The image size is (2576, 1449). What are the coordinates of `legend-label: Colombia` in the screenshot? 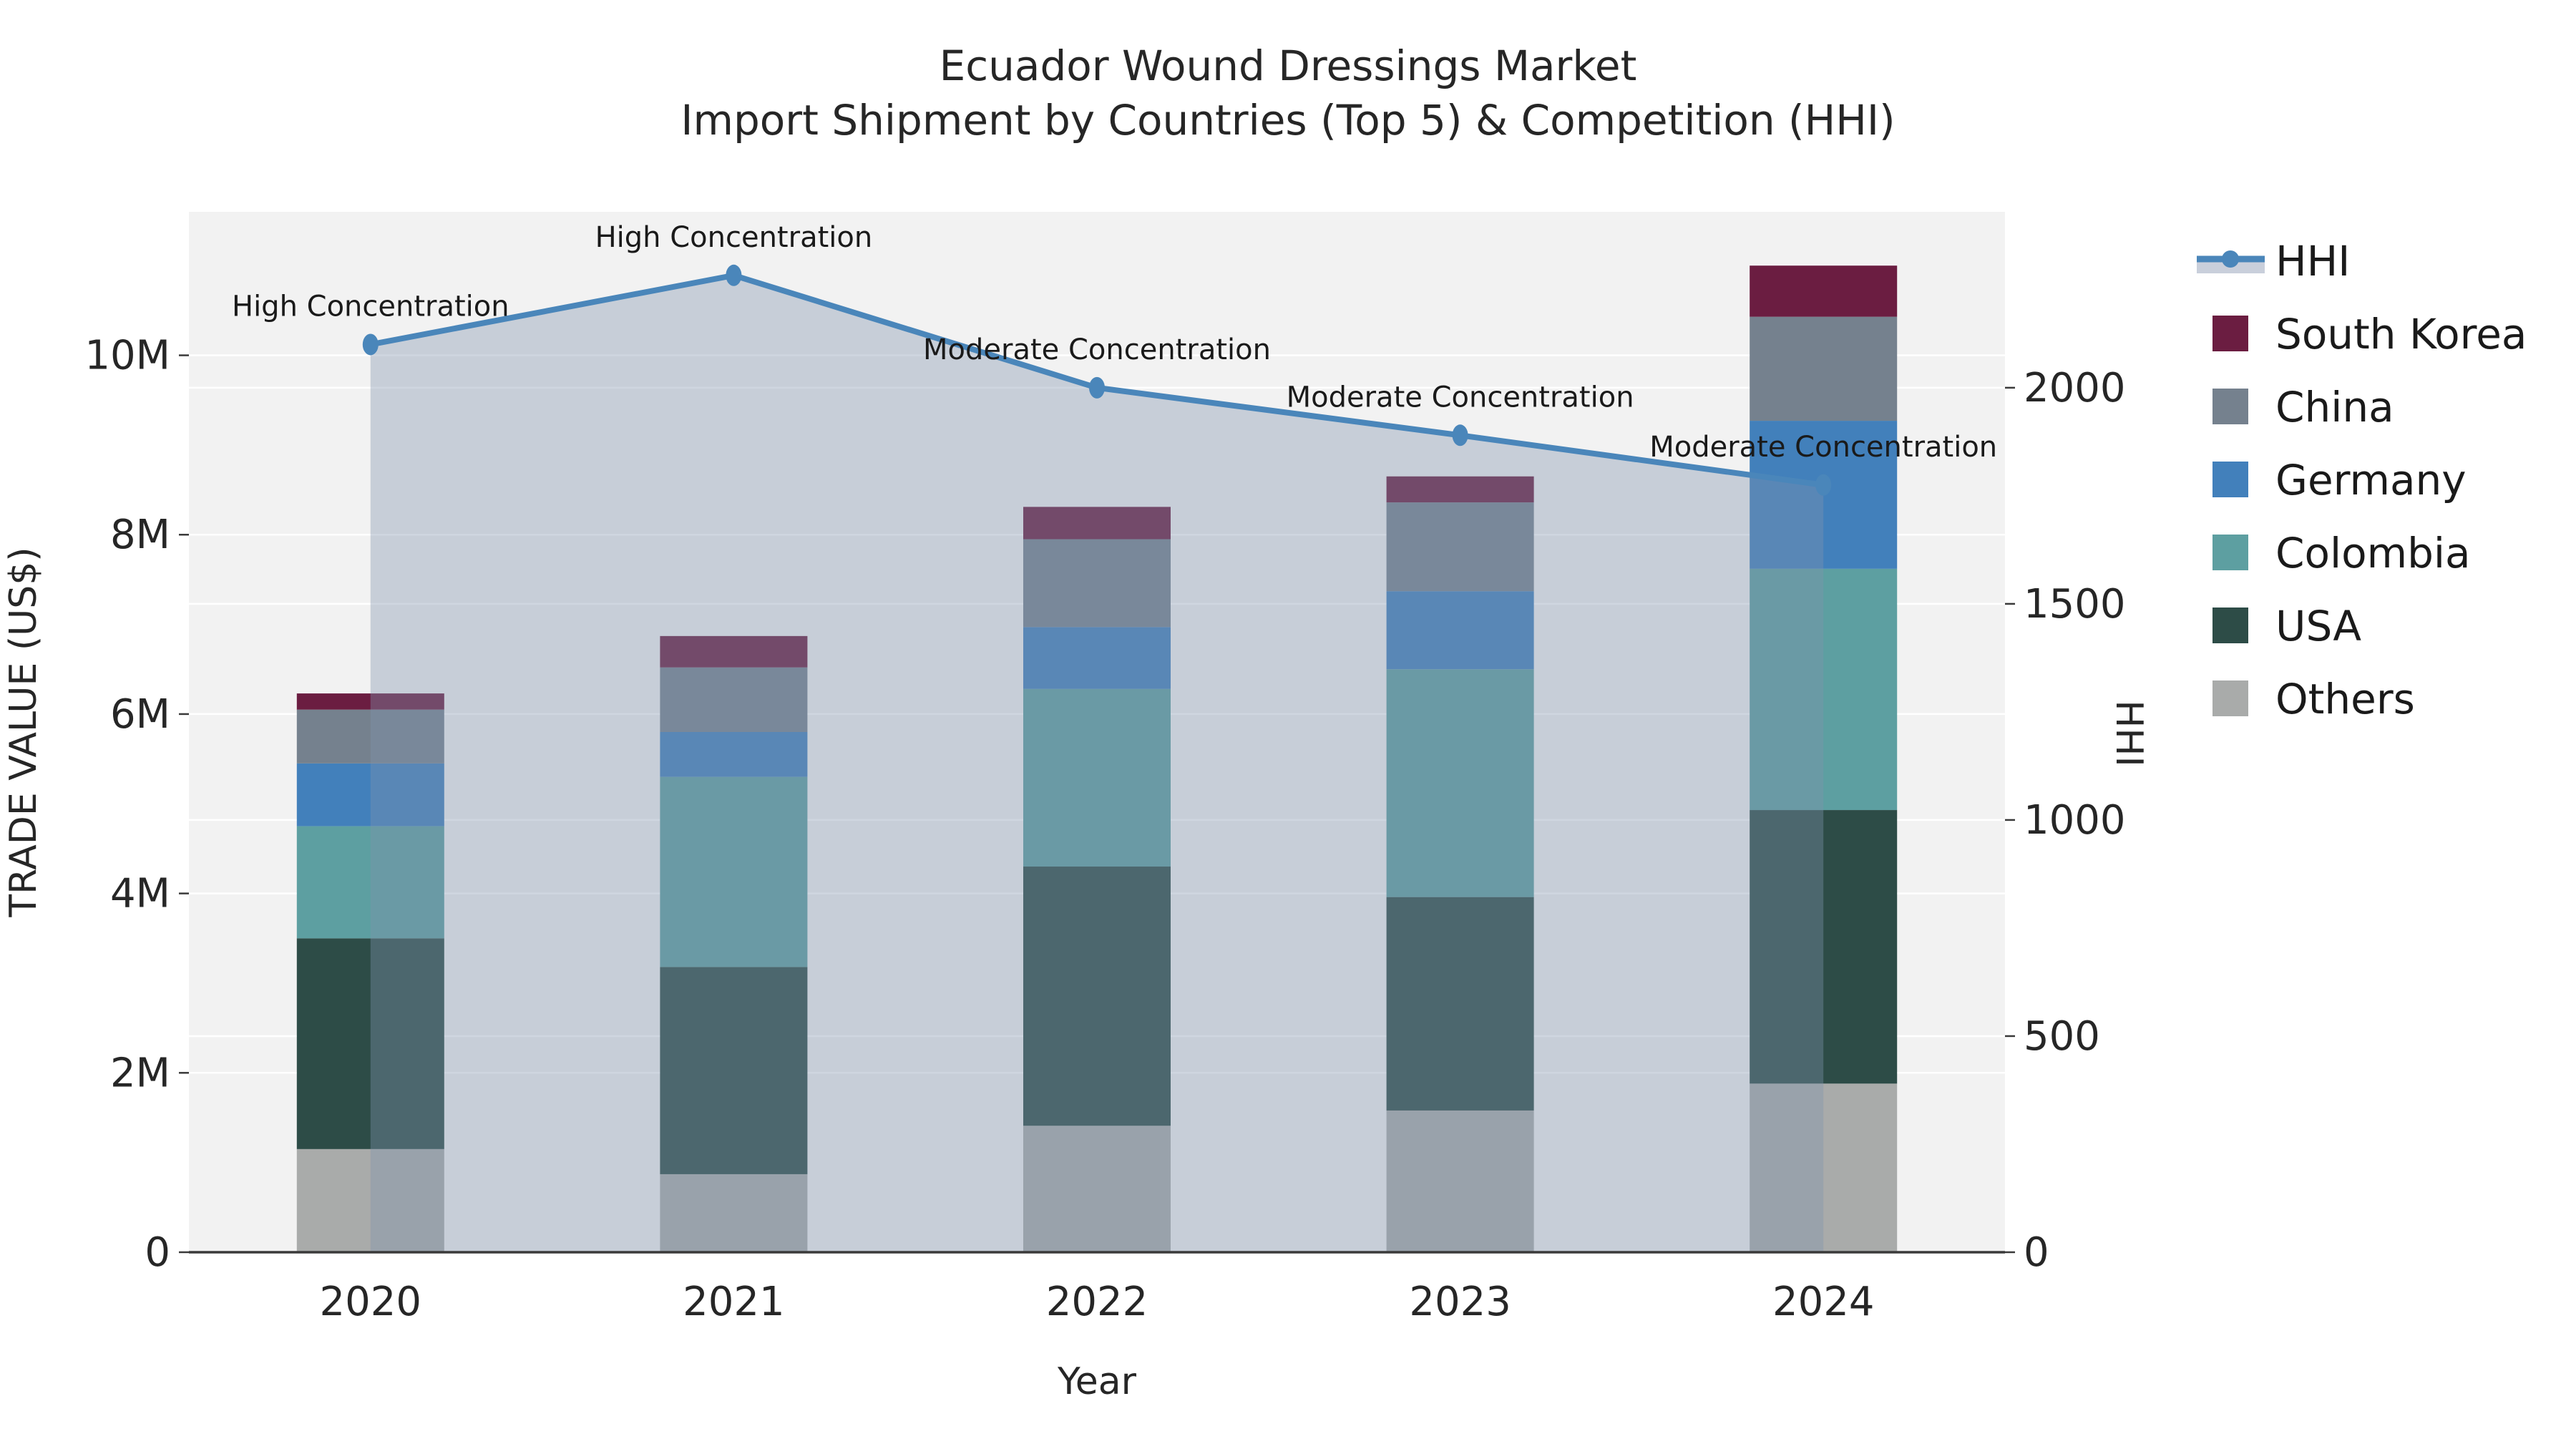 It's located at (2373, 553).